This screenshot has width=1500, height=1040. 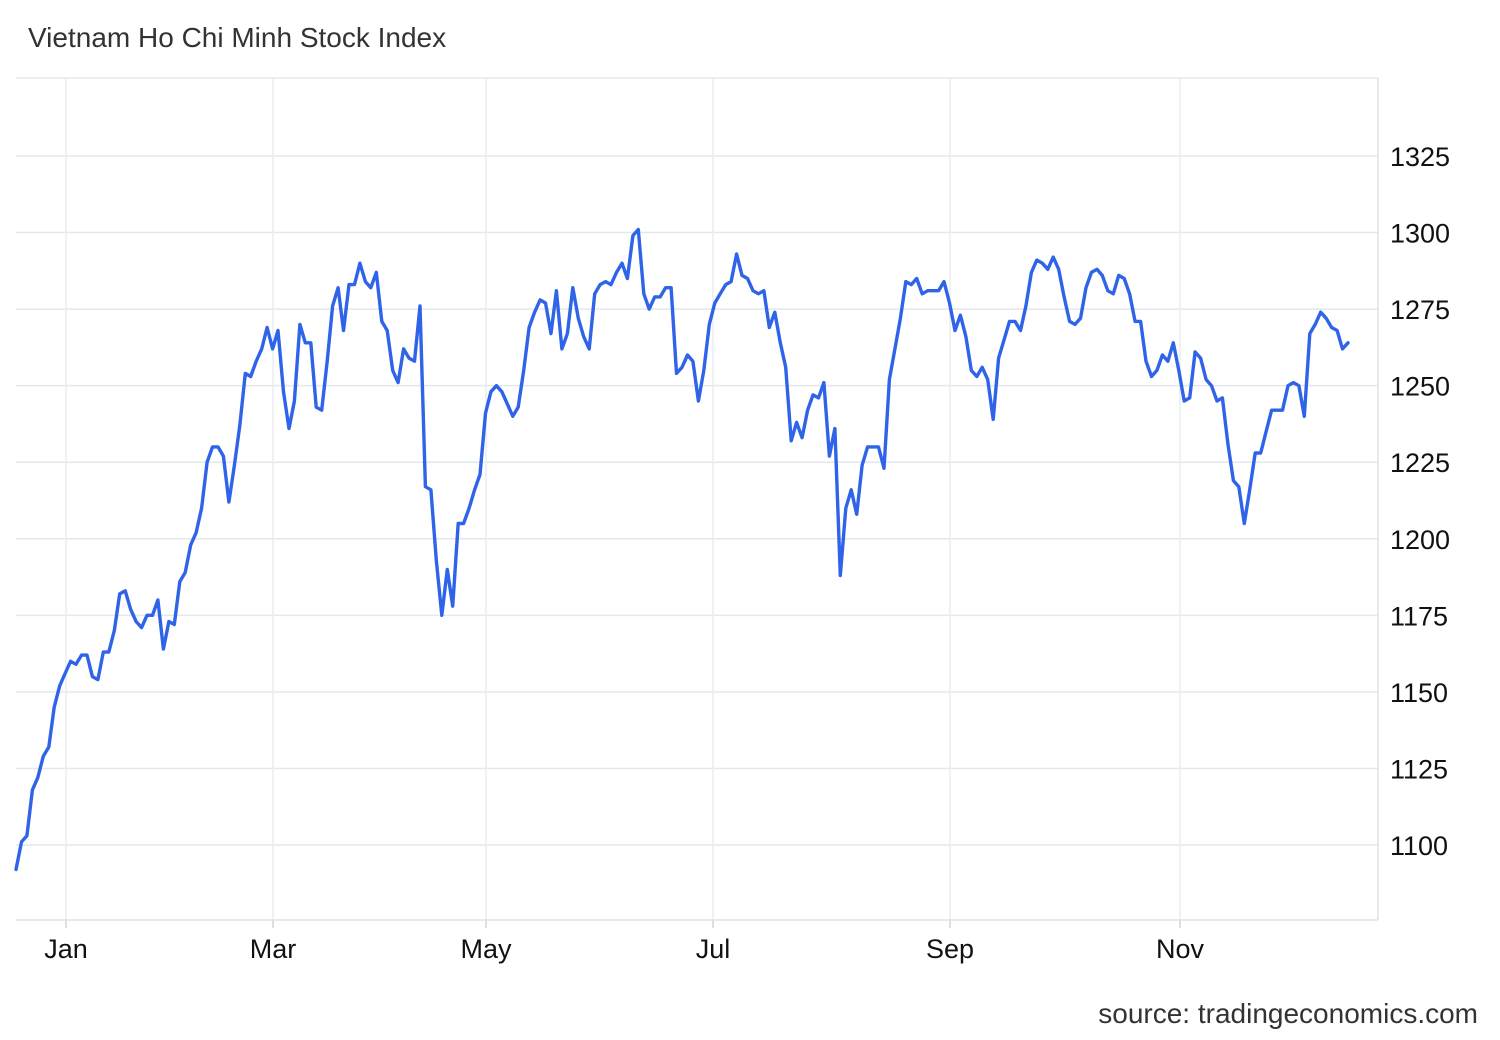 What do you see at coordinates (950, 949) in the screenshot?
I see `x-tick-label-Sep: Sep` at bounding box center [950, 949].